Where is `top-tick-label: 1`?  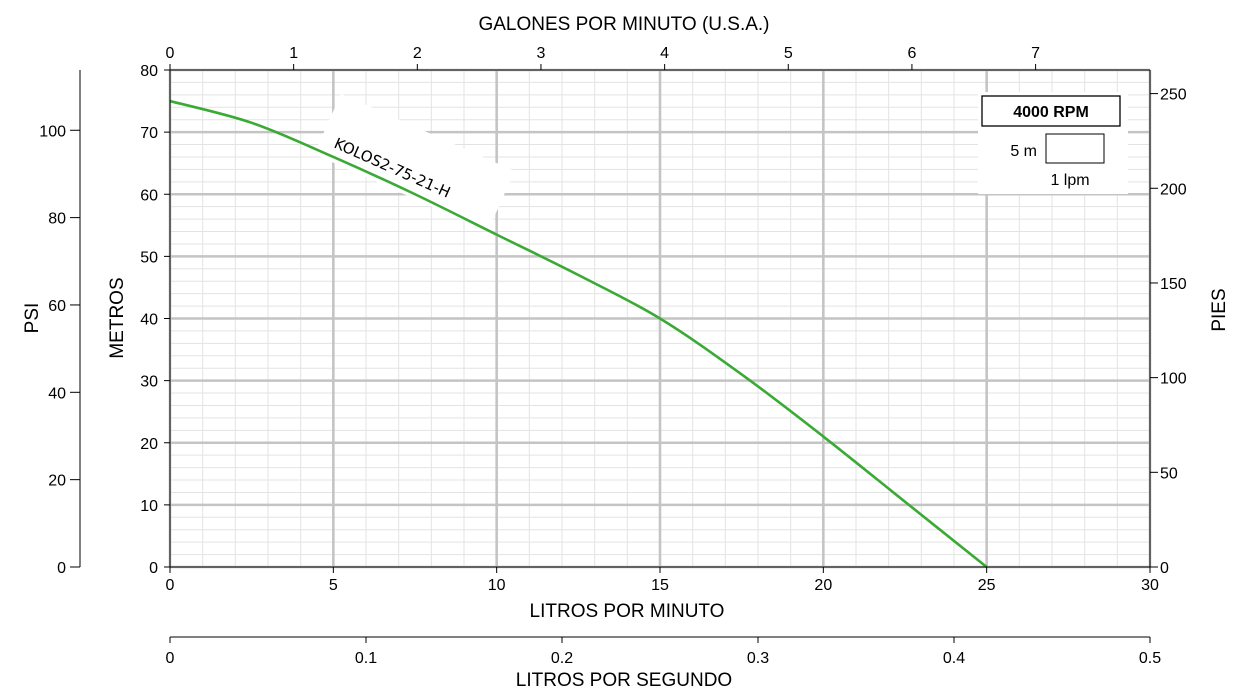
top-tick-label: 1 is located at coordinates (293, 53).